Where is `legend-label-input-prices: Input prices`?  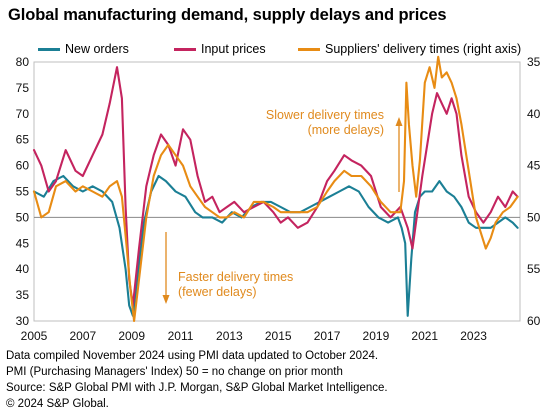 legend-label-input-prices: Input prices is located at coordinates (233, 49).